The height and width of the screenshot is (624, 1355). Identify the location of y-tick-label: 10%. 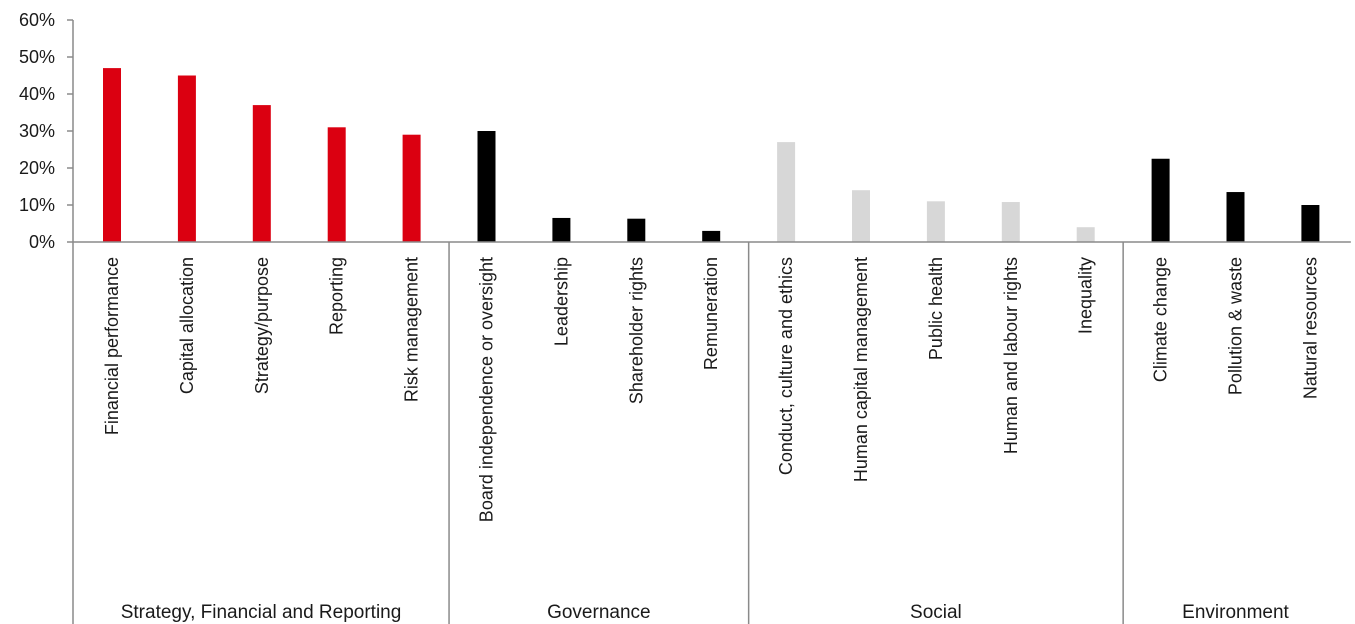
(37, 205).